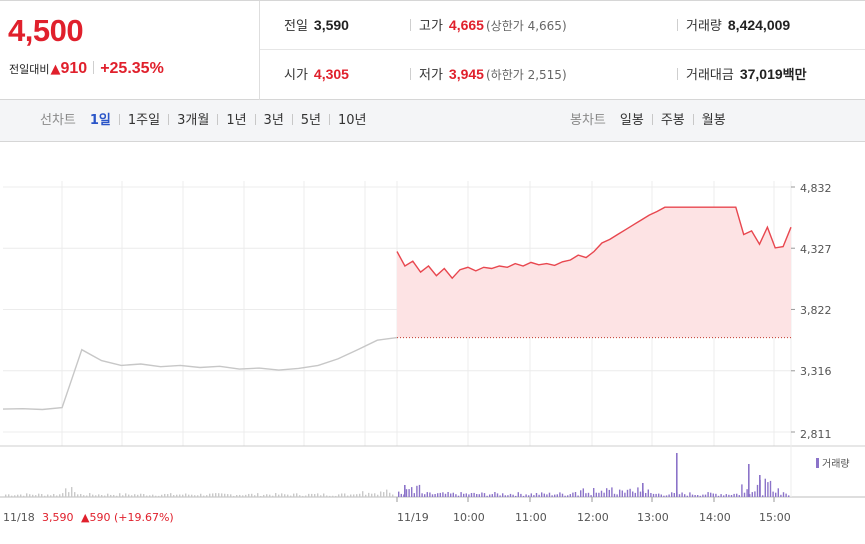 This screenshot has height=544, width=865. I want to click on period-1d: 1일, so click(100, 120).